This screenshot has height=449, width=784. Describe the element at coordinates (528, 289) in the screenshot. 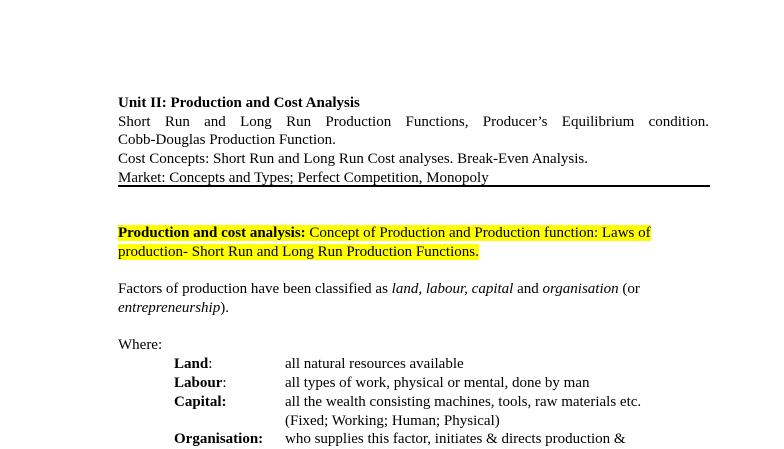

I see `text: and` at that location.